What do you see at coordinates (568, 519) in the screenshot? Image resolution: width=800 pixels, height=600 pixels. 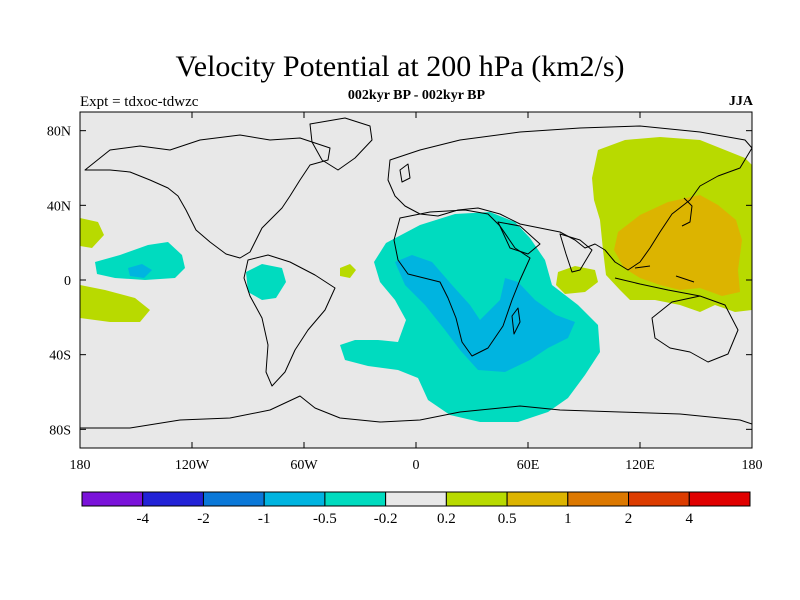 I see `colorbar-label: 1` at bounding box center [568, 519].